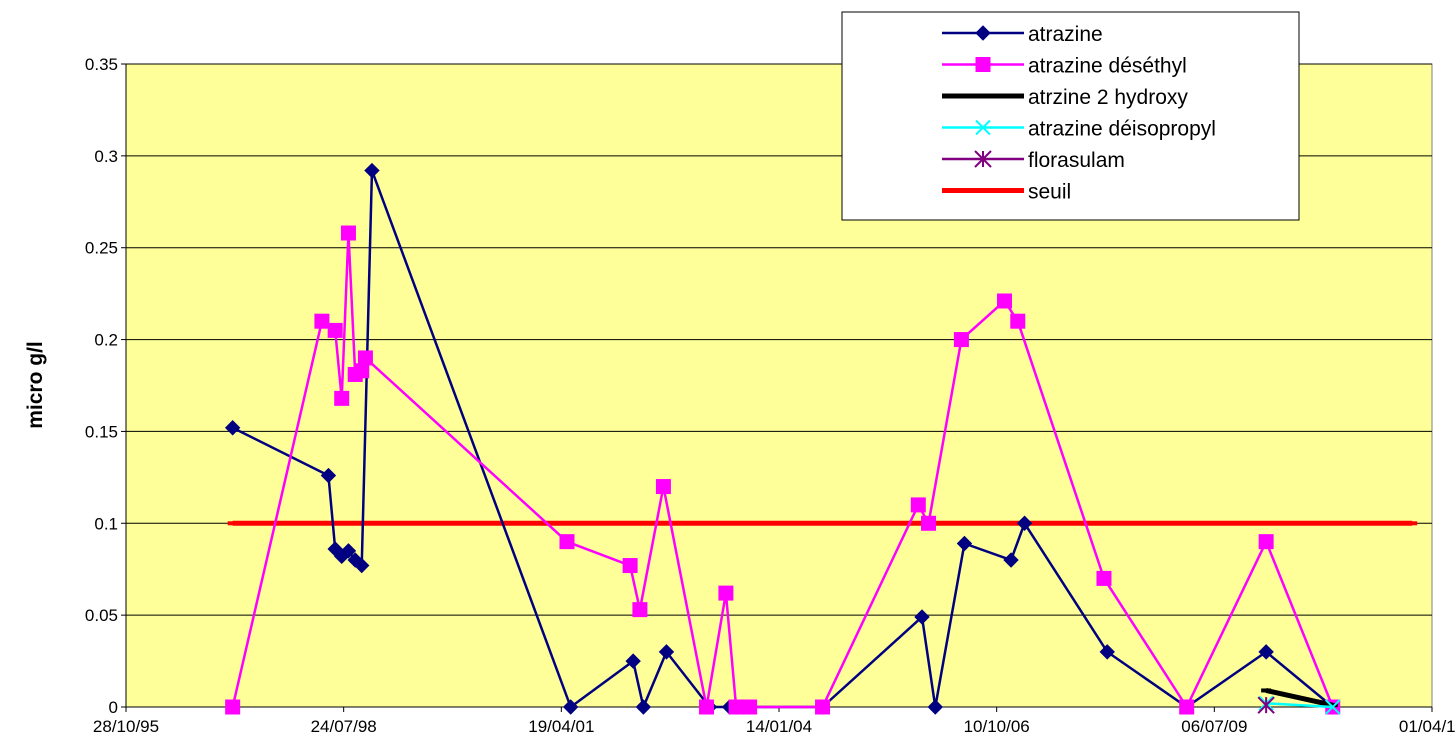 The width and height of the screenshot is (1455, 749). Describe the element at coordinates (997, 726) in the screenshot. I see `x-tick-label: 10/10/06` at that location.